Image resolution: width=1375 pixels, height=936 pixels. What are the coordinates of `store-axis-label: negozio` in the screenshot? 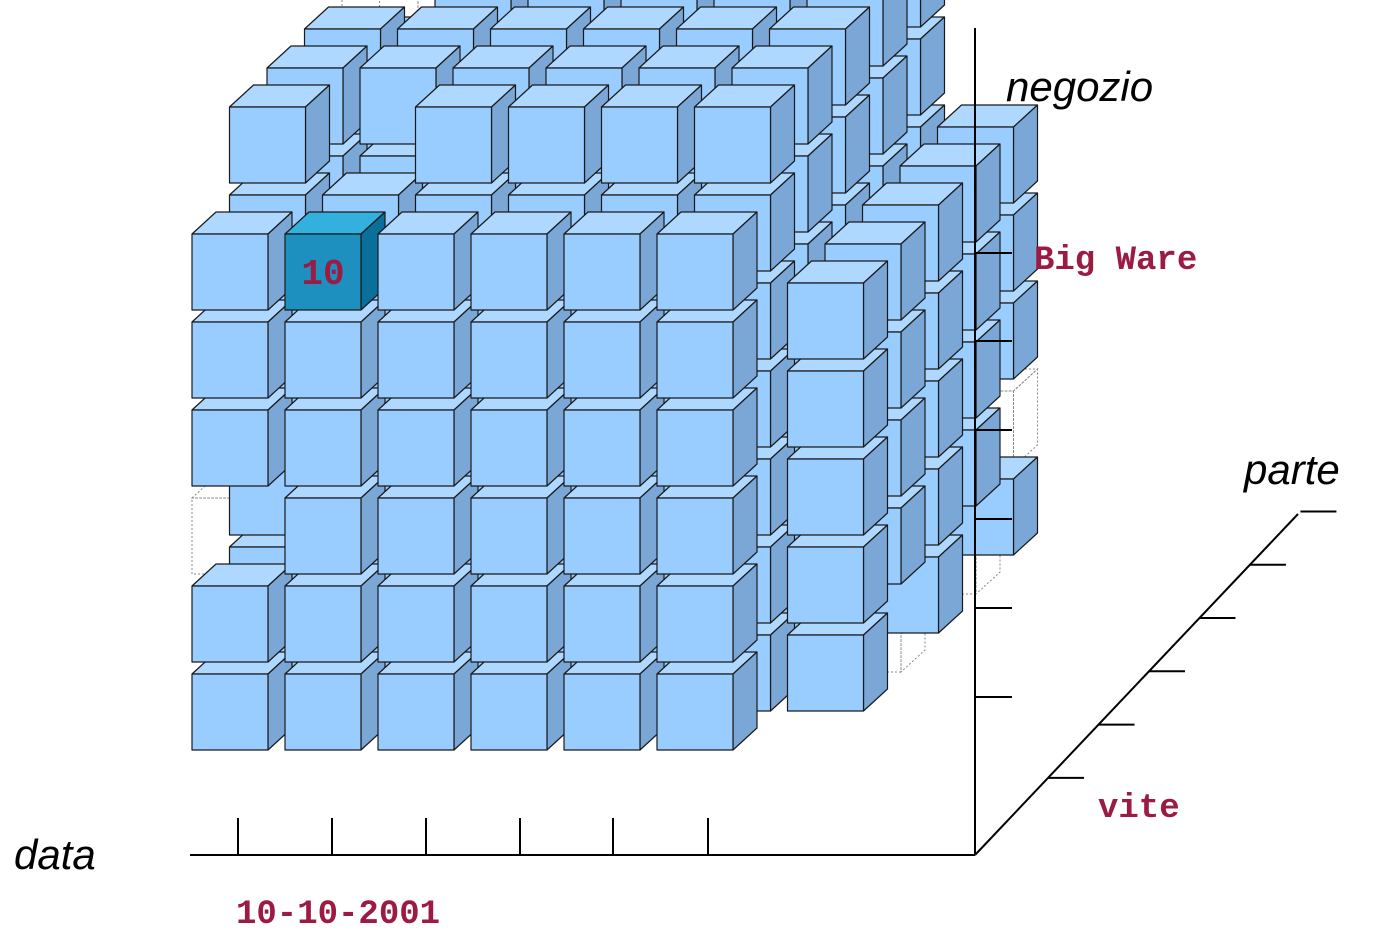 It's located at (1080, 86).